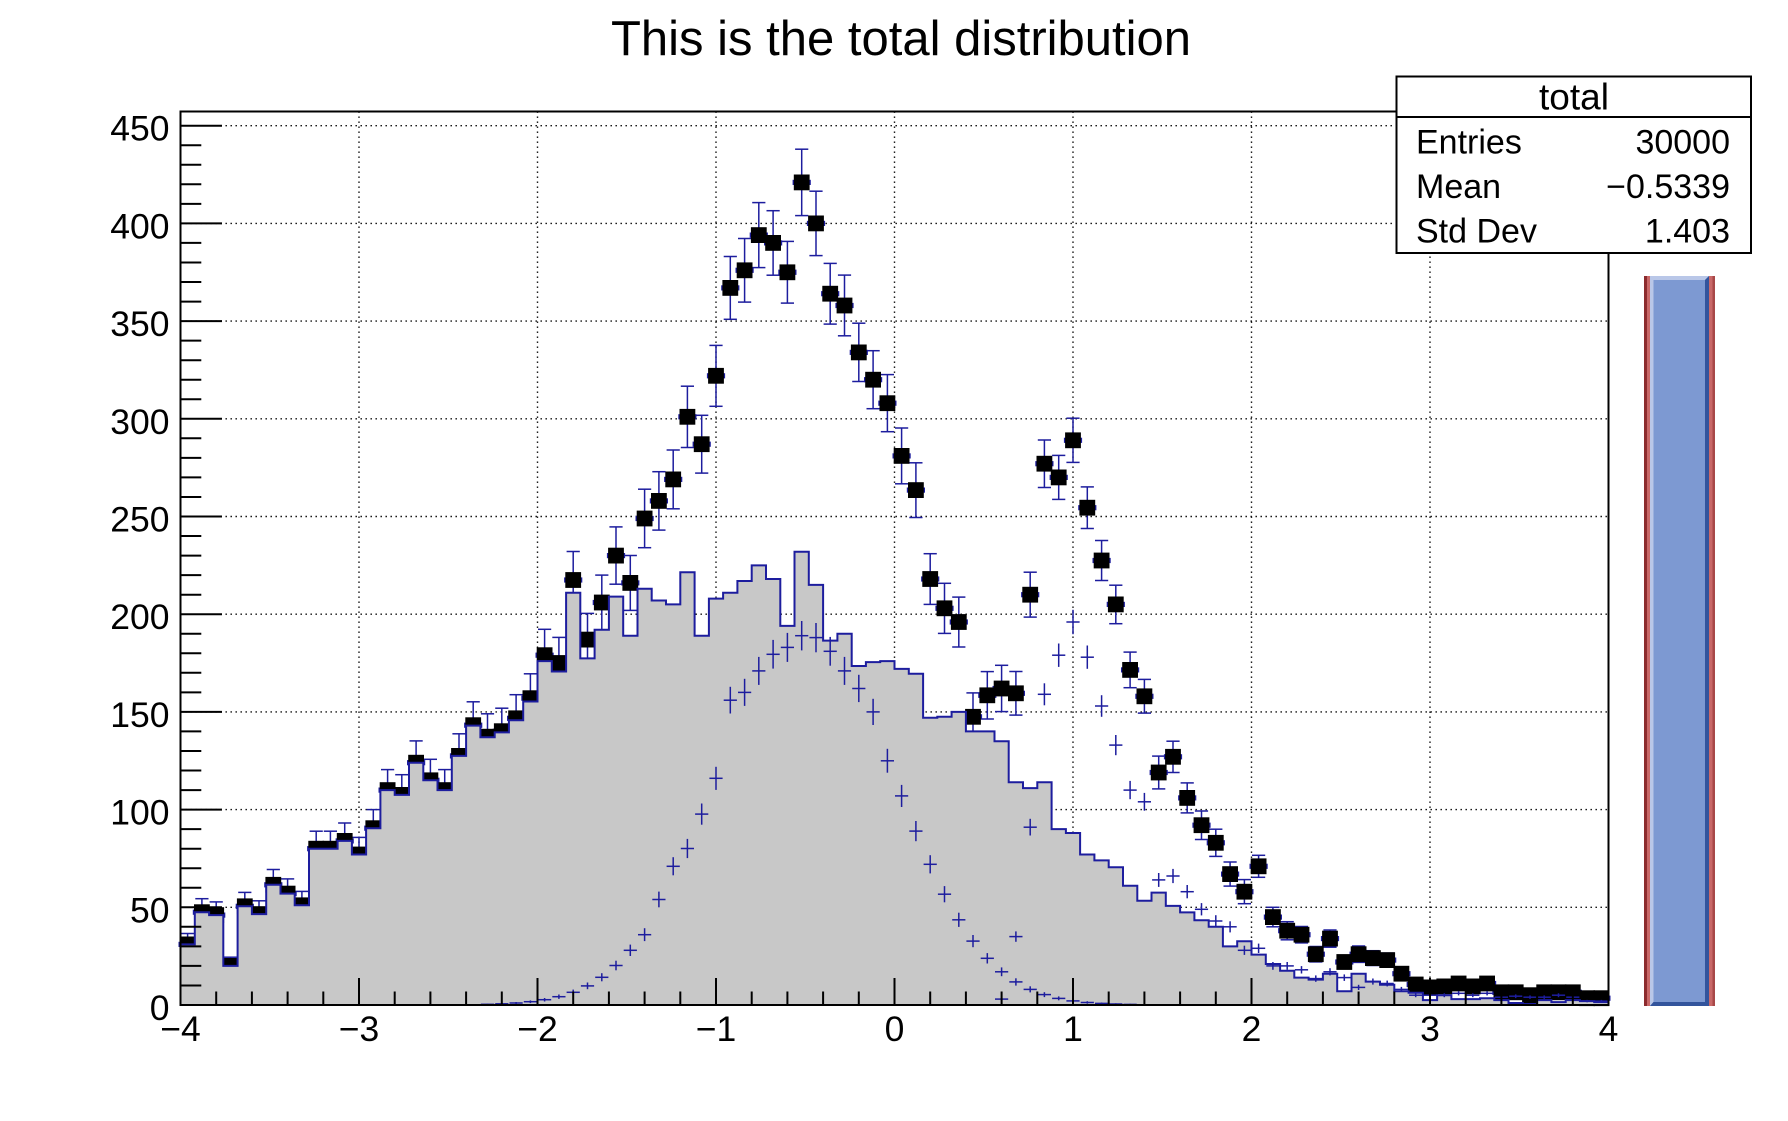  Describe the element at coordinates (139, 617) in the screenshot. I see `svg-text: 200` at that location.